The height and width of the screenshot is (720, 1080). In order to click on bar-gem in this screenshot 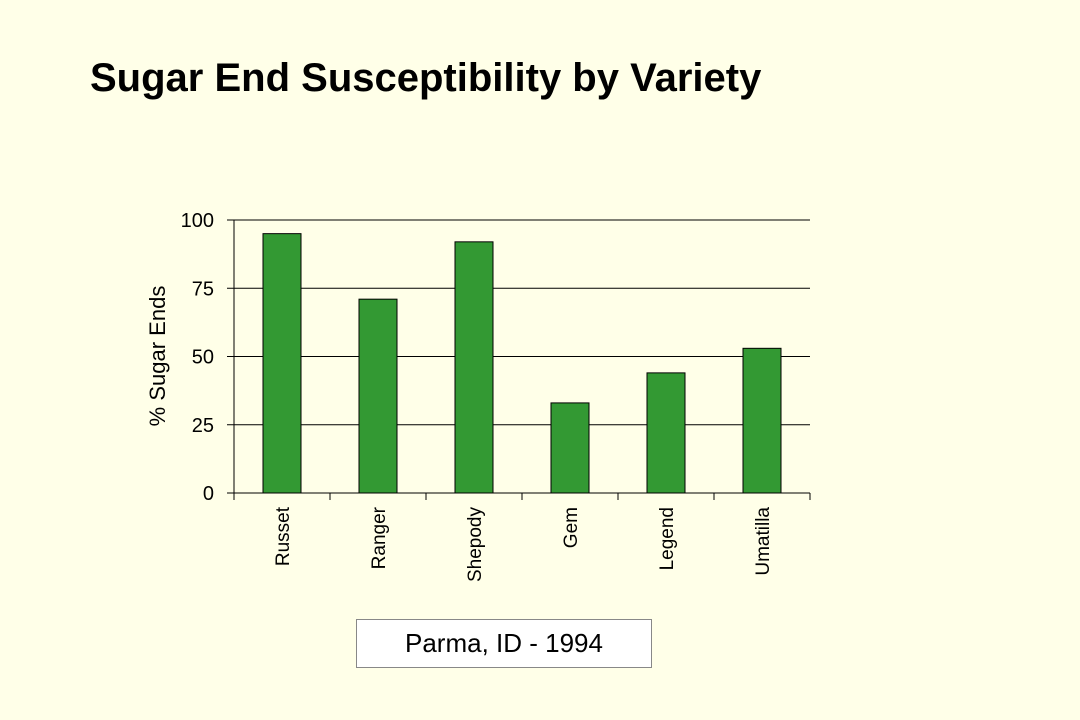, I will do `click(570, 448)`.